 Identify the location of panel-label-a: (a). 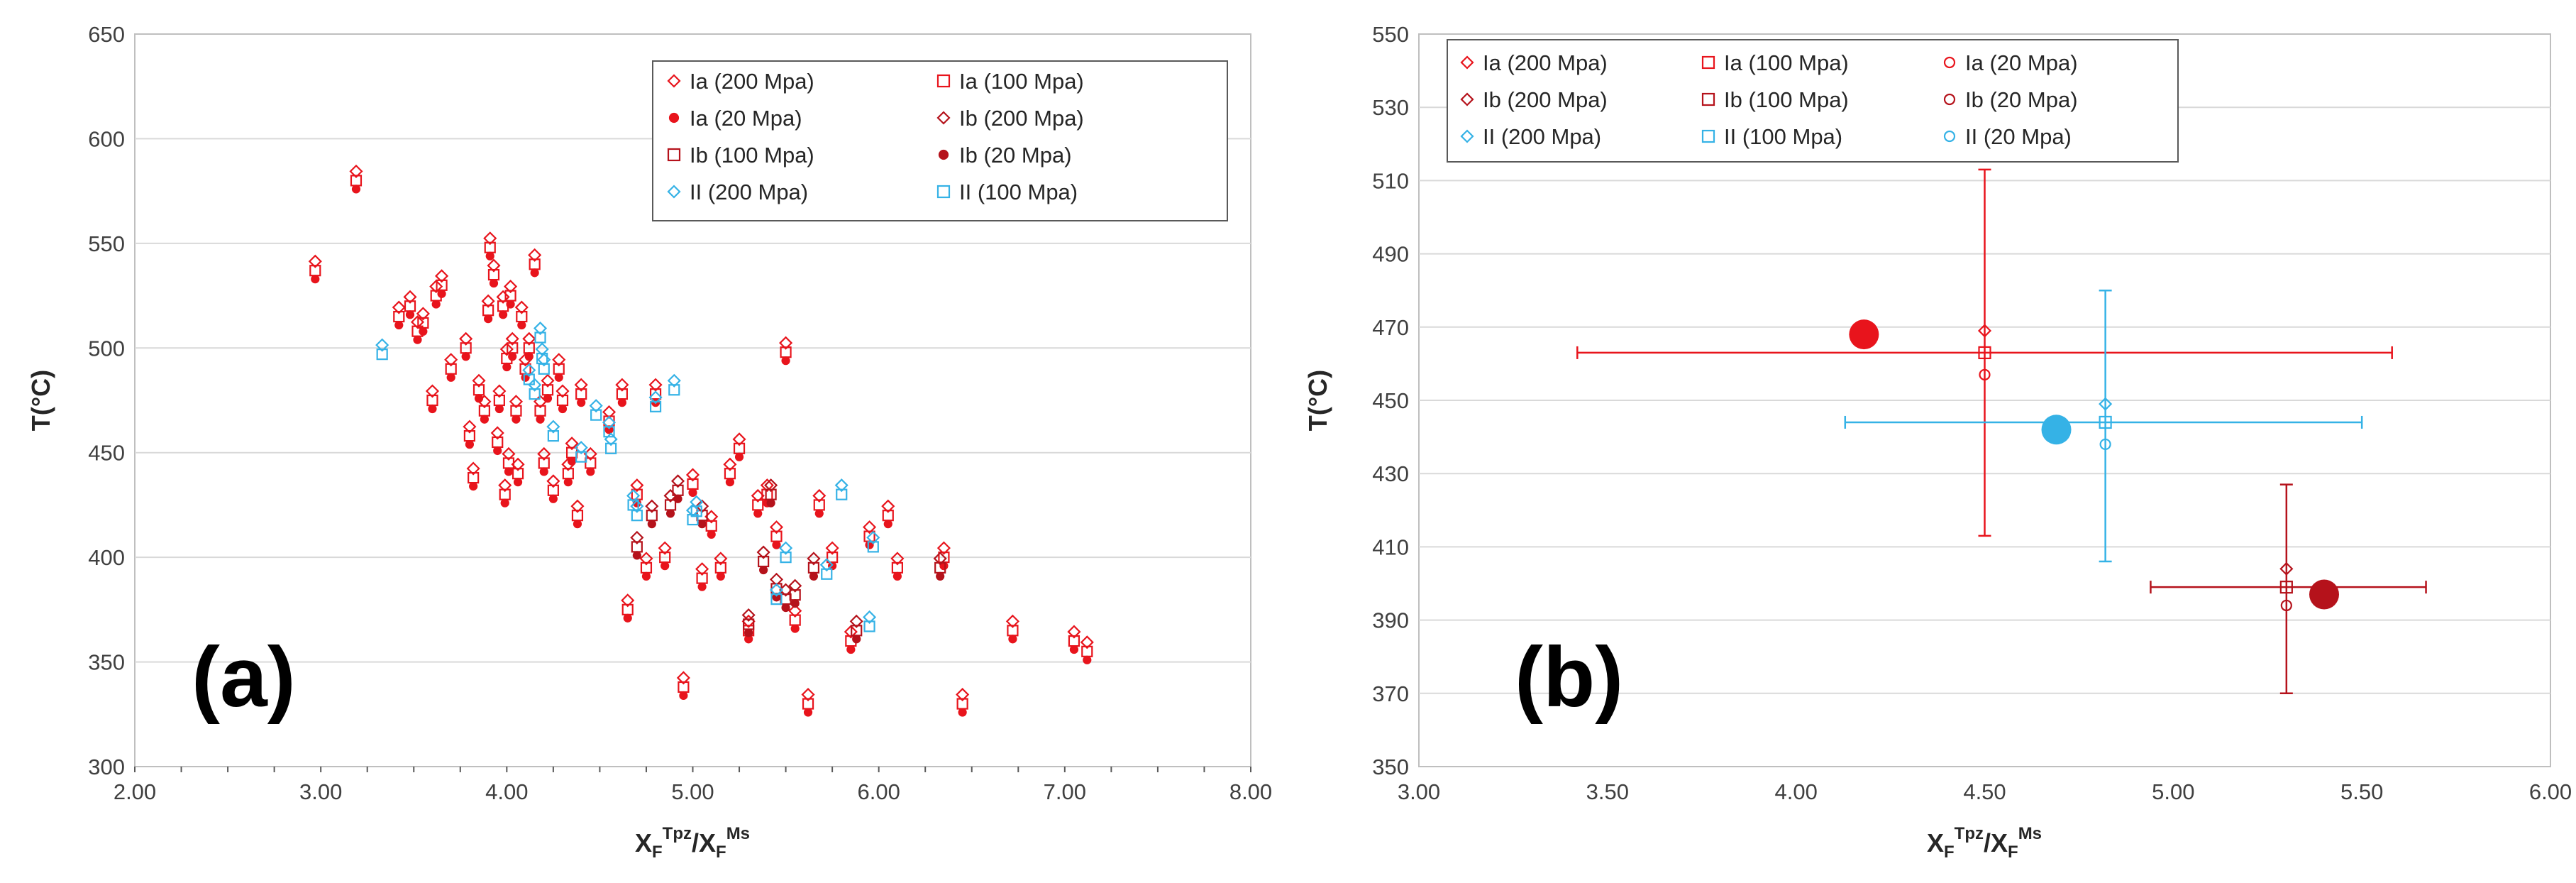
(244, 677).